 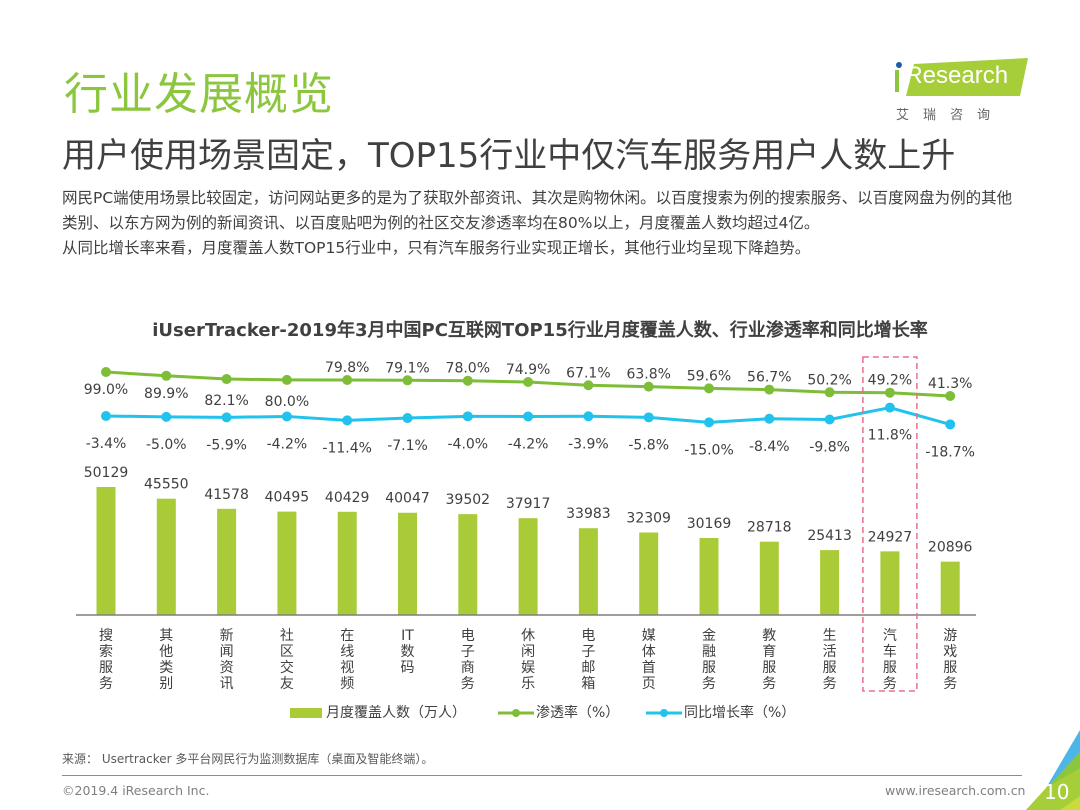 I want to click on bar-value-label-0: 50129, so click(x=106, y=473).